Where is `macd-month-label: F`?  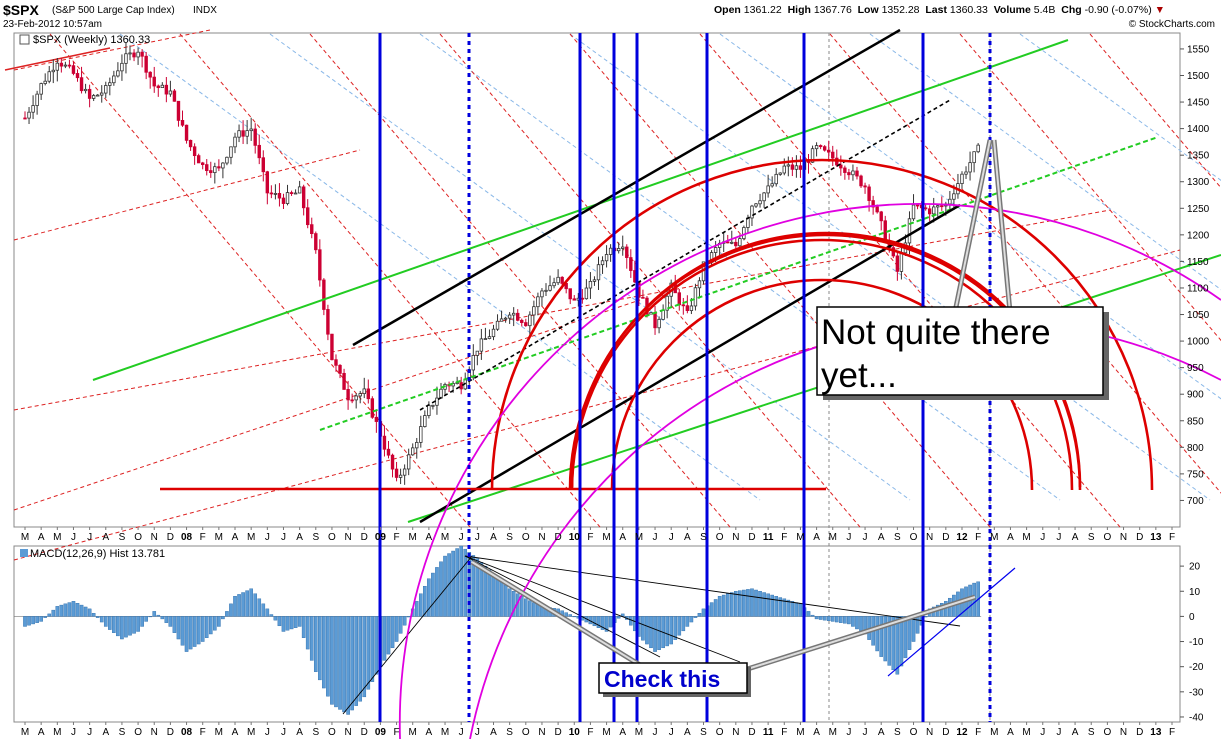
macd-month-label: F is located at coordinates (397, 732).